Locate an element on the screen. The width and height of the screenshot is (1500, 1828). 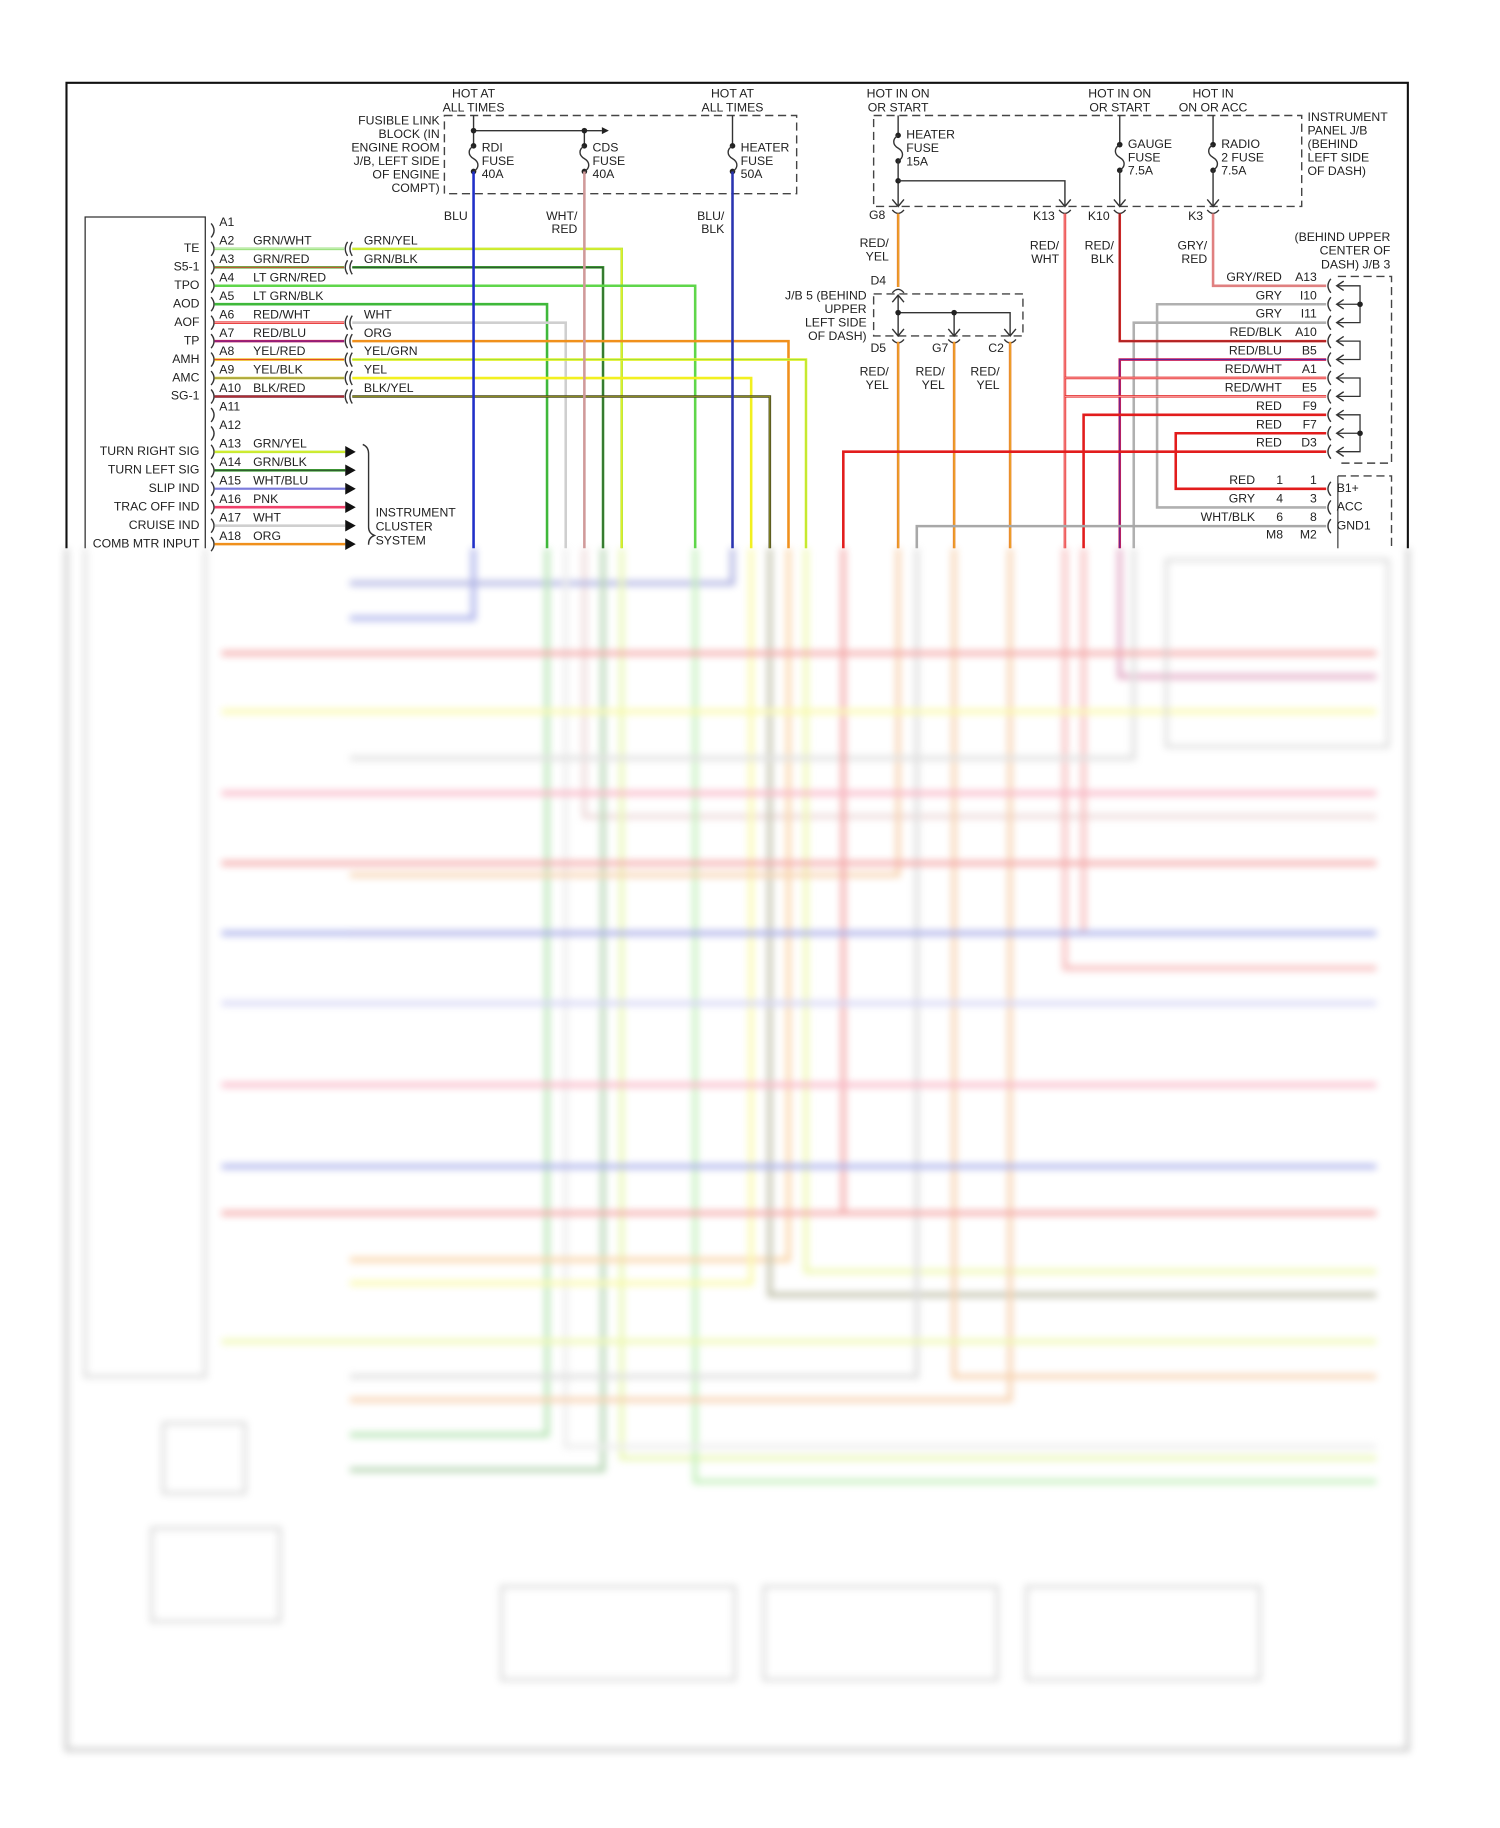
fuse-label: CDS is located at coordinates (606, 147).